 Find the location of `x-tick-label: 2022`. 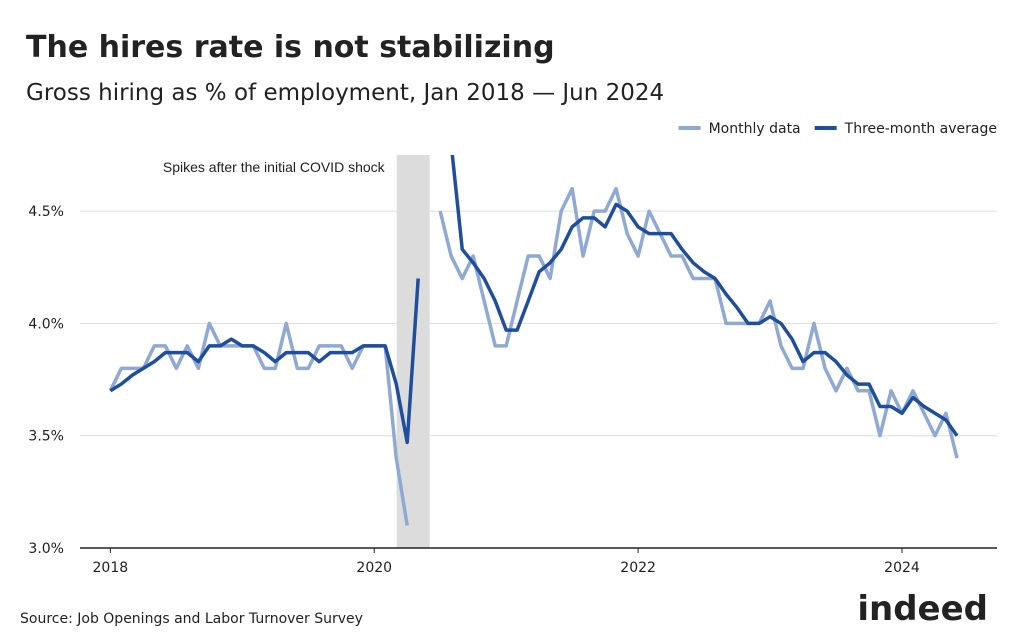

x-tick-label: 2022 is located at coordinates (638, 568).